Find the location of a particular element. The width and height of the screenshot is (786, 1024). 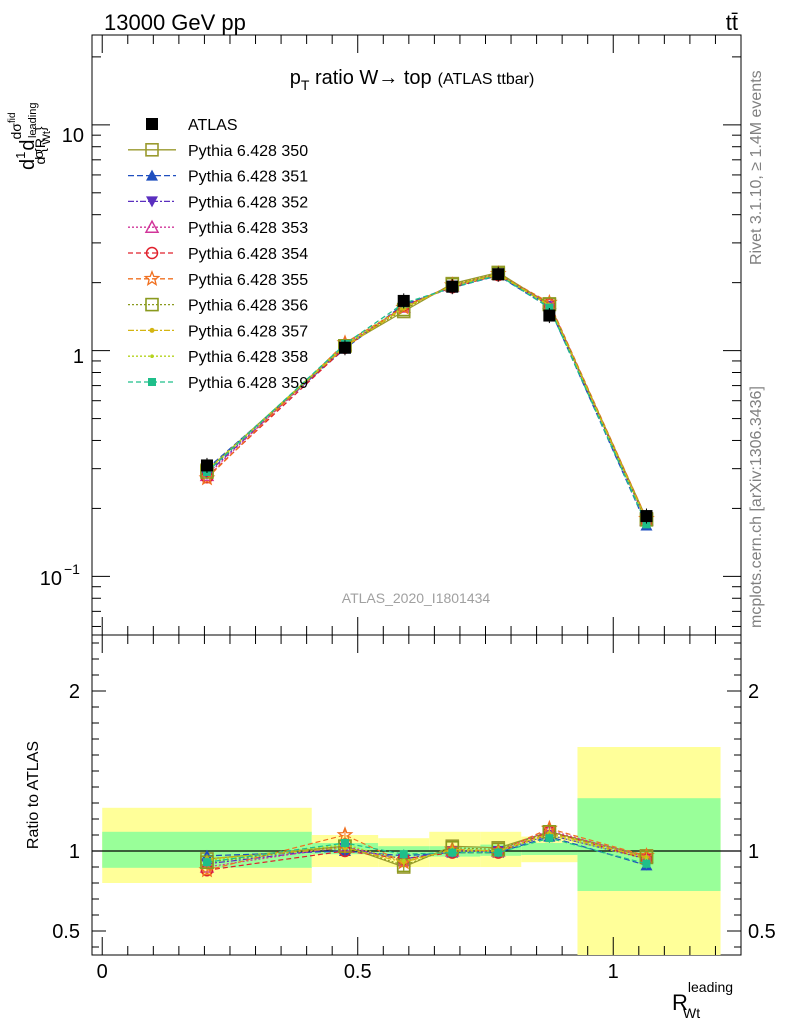

mcplots-label: mcplots.cern.ch [arXiv:1306.3436] is located at coordinates (756, 507).